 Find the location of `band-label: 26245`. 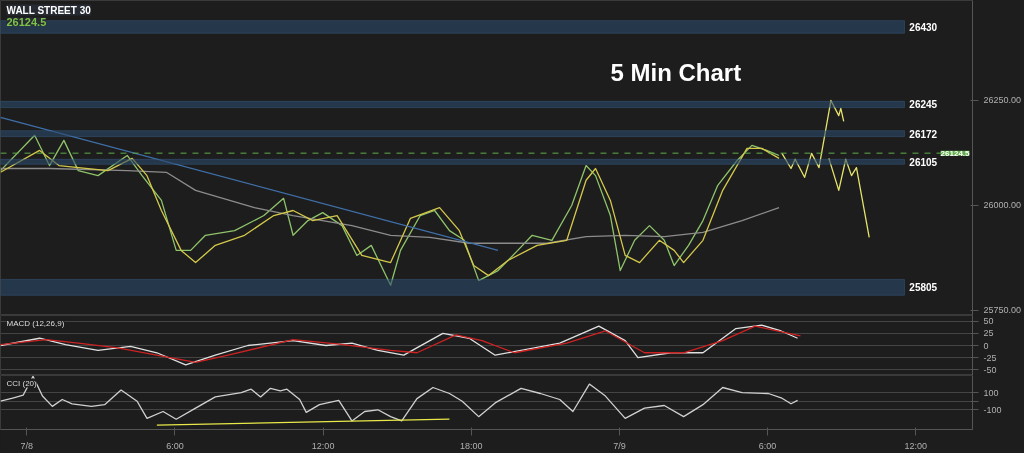

band-label: 26245 is located at coordinates (923, 105).